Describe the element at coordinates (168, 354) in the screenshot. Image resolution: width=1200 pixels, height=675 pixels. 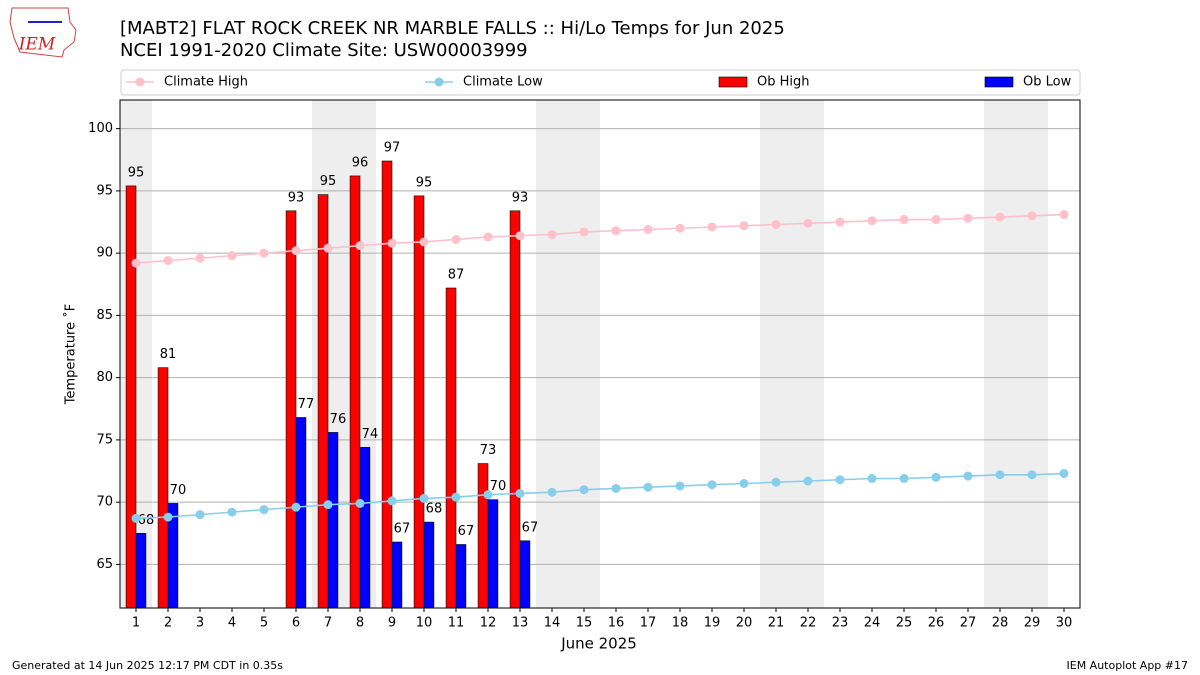
I see `data-label: 81` at that location.